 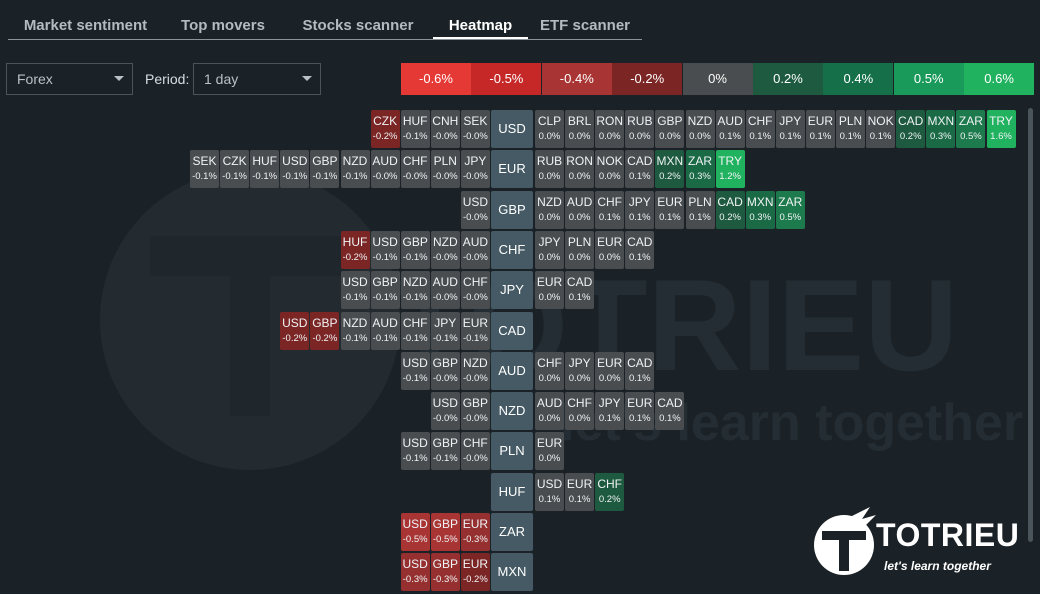 I want to click on base-currency-gbp: GBP, so click(x=512, y=209).